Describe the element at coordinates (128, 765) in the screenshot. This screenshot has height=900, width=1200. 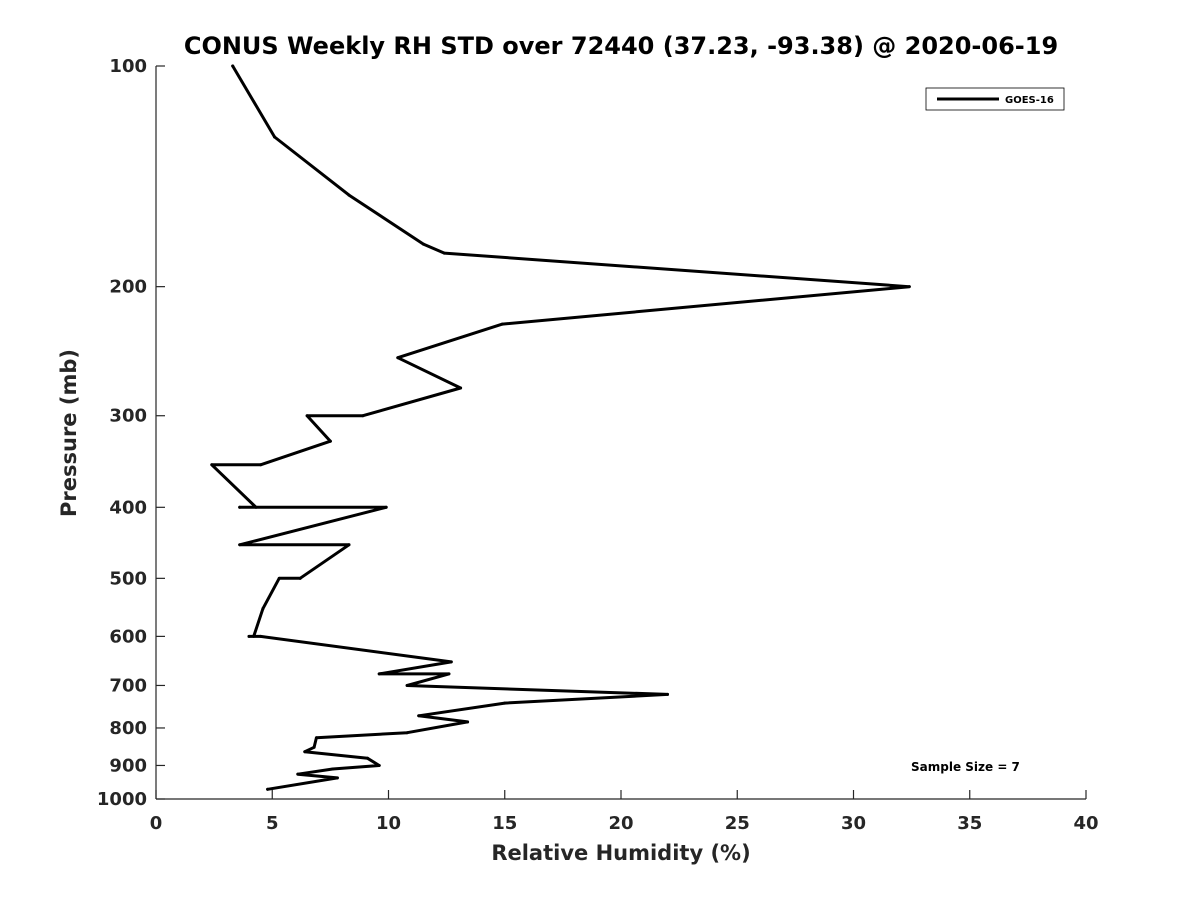
I see `y-tick-label: 900` at that location.